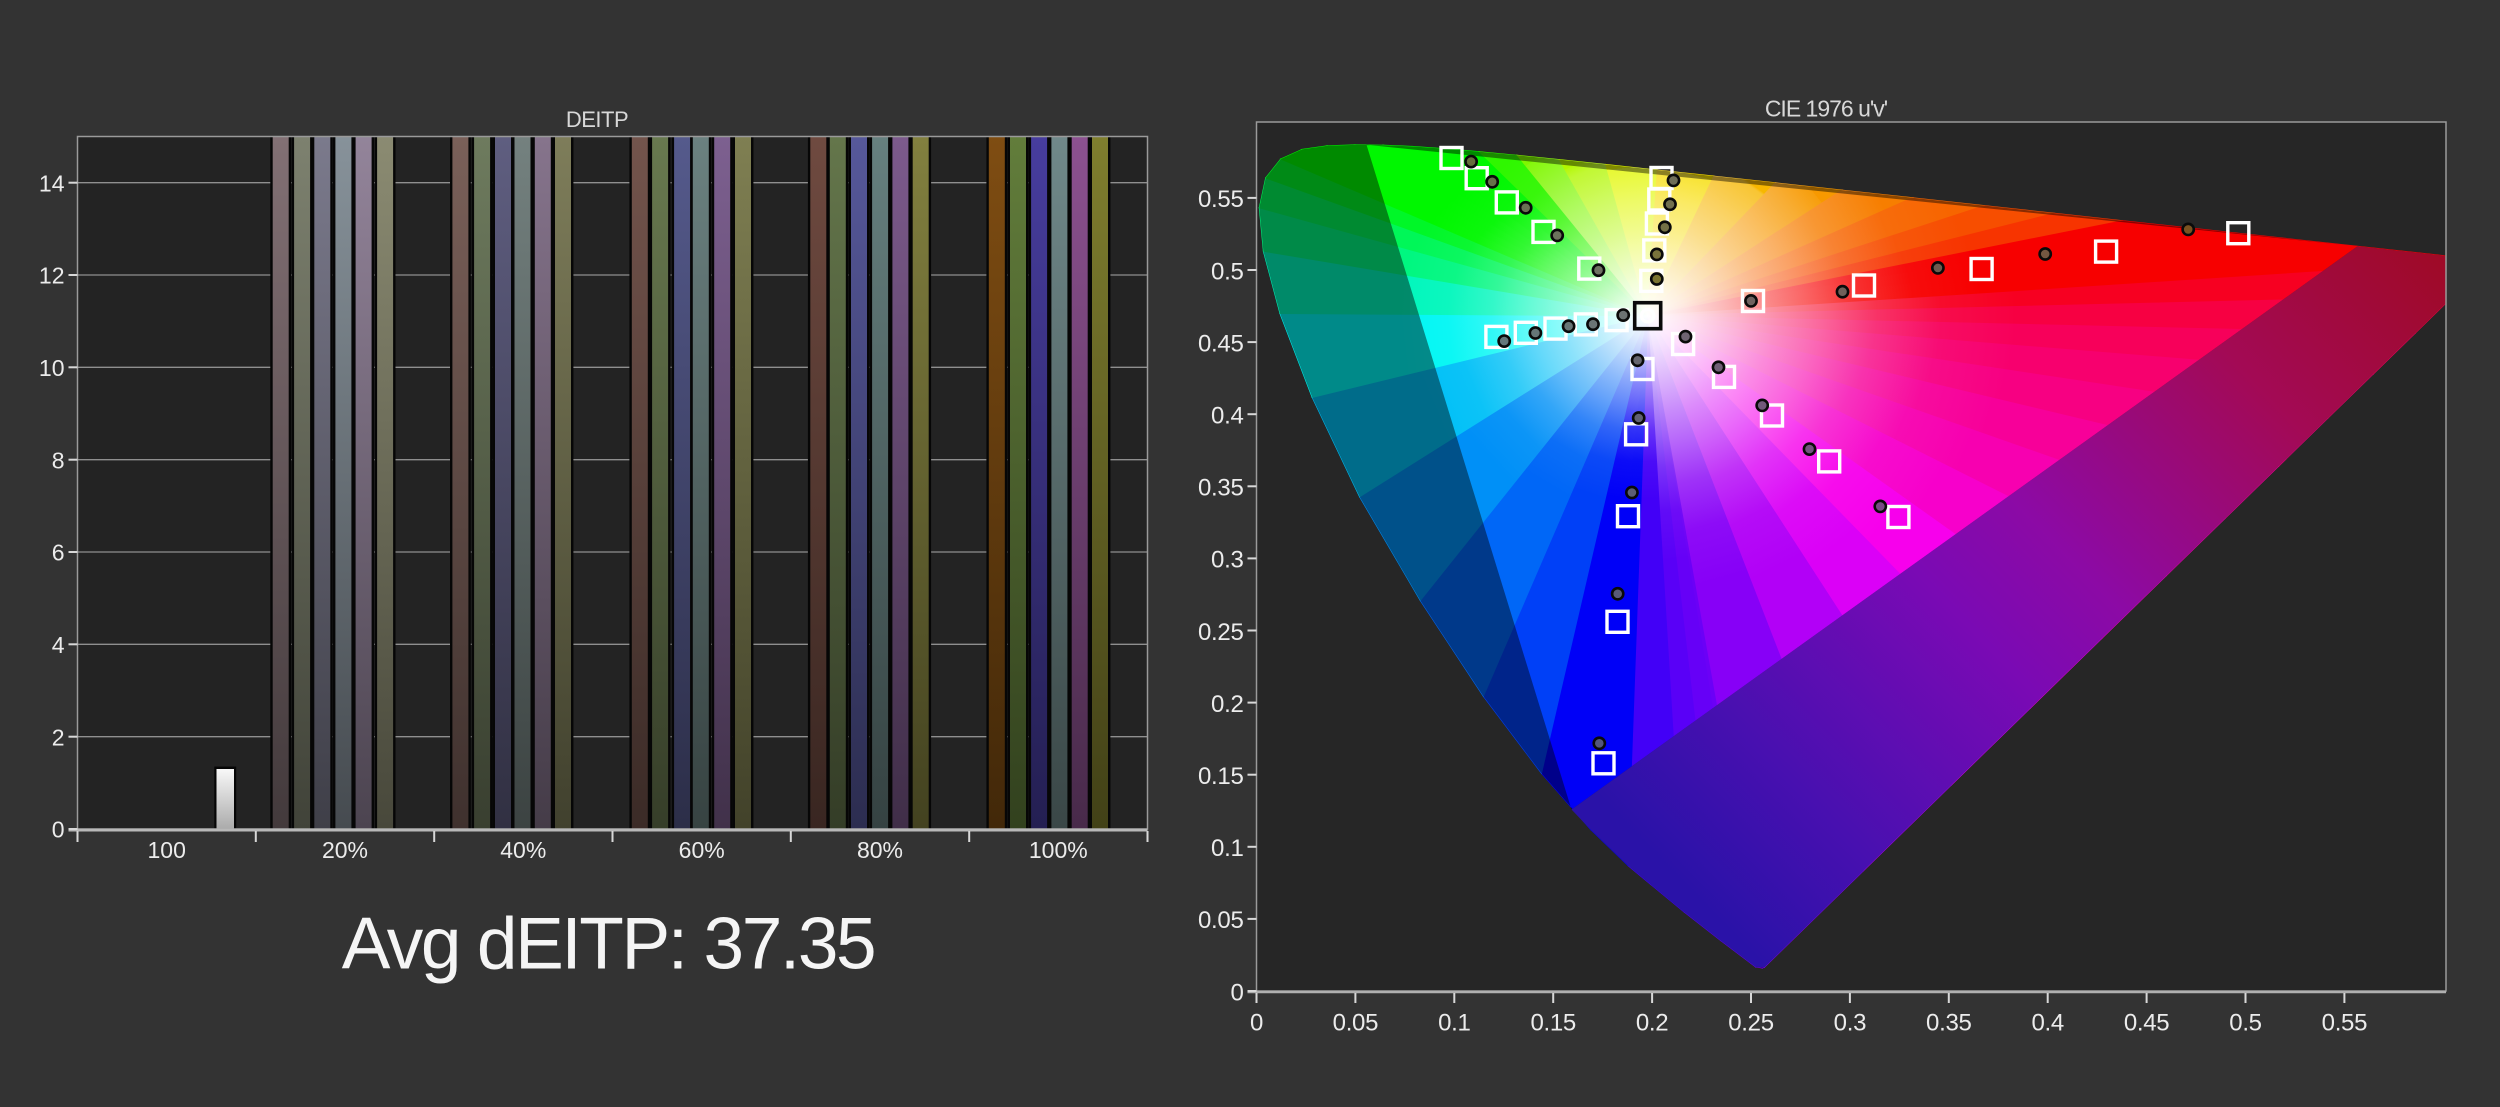  What do you see at coordinates (58, 737) in the screenshot?
I see `svg-text: 2` at bounding box center [58, 737].